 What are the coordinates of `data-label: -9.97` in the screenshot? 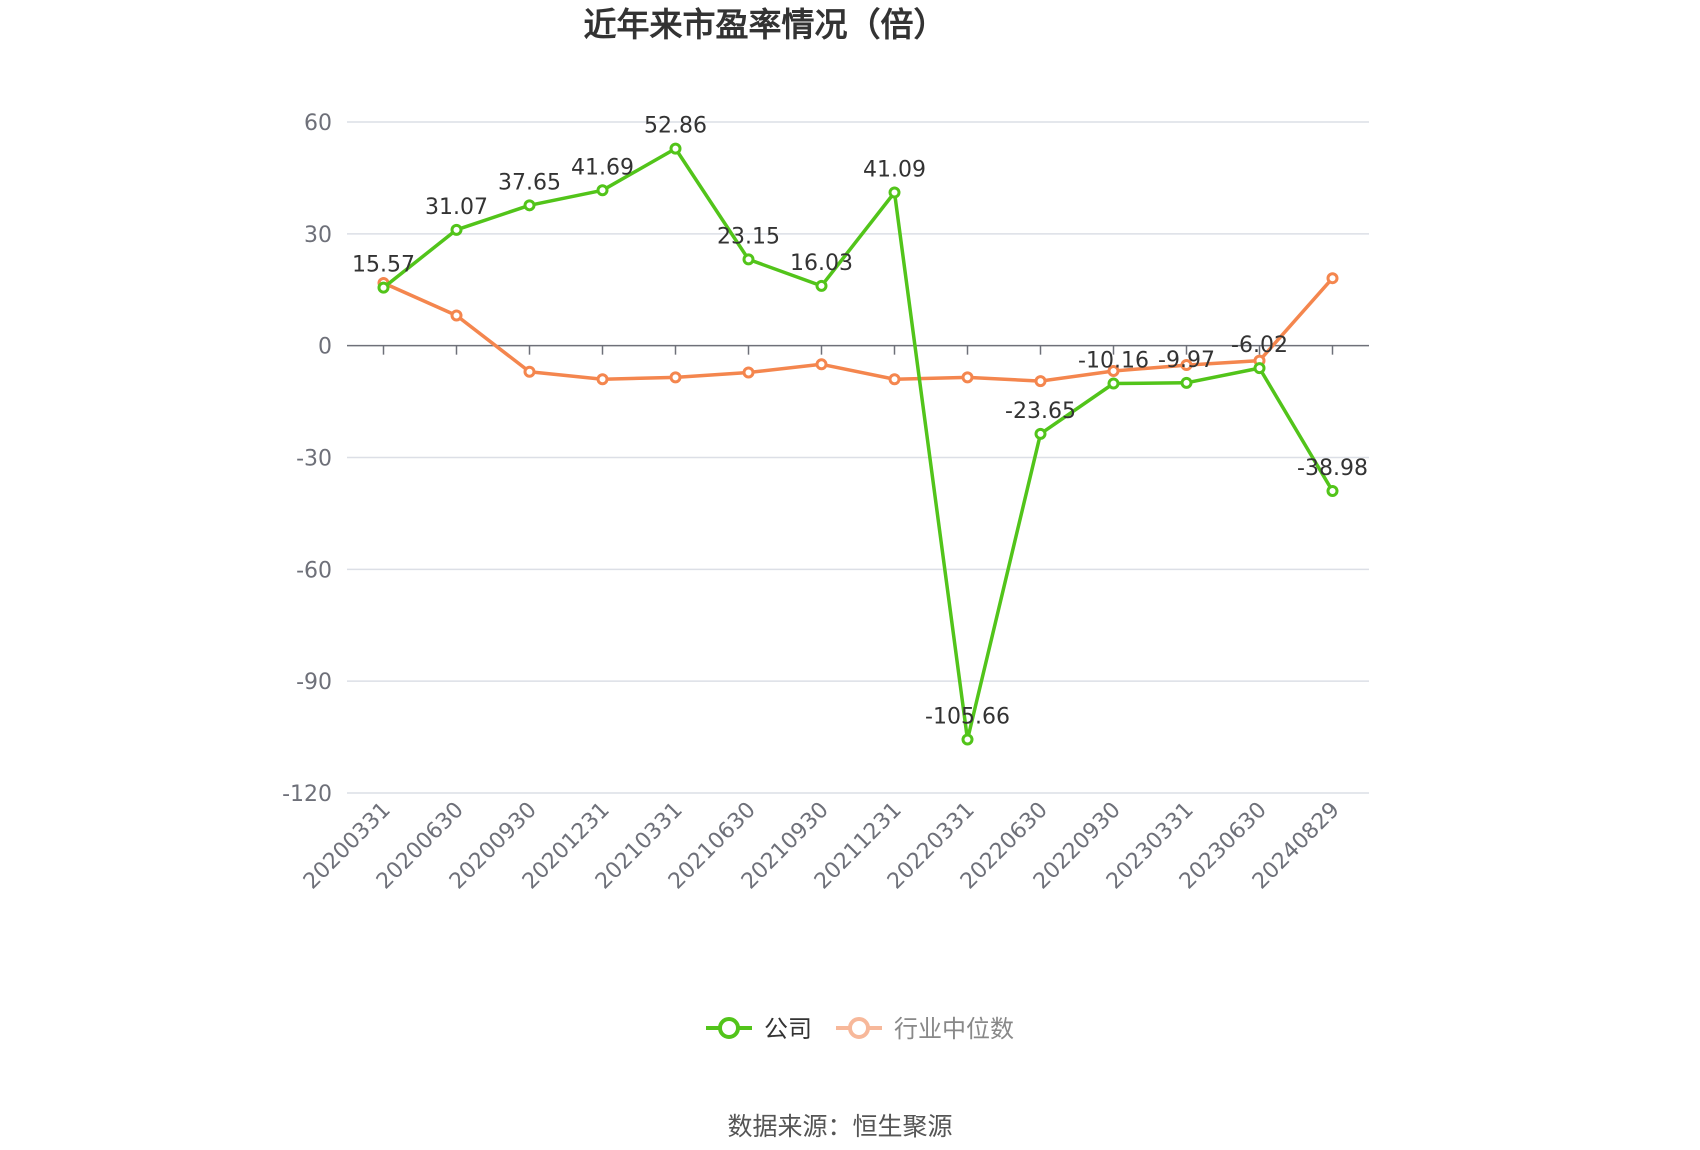 It's located at (1186, 360).